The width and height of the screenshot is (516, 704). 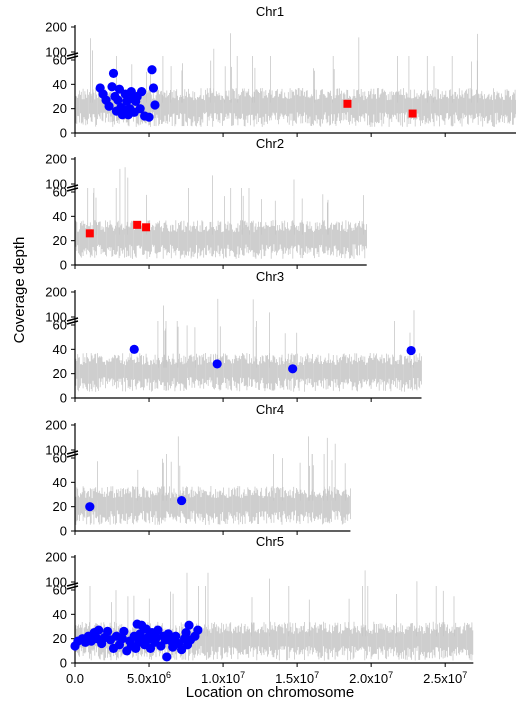 I want to click on panel-title: Chr3, so click(x=270, y=276).